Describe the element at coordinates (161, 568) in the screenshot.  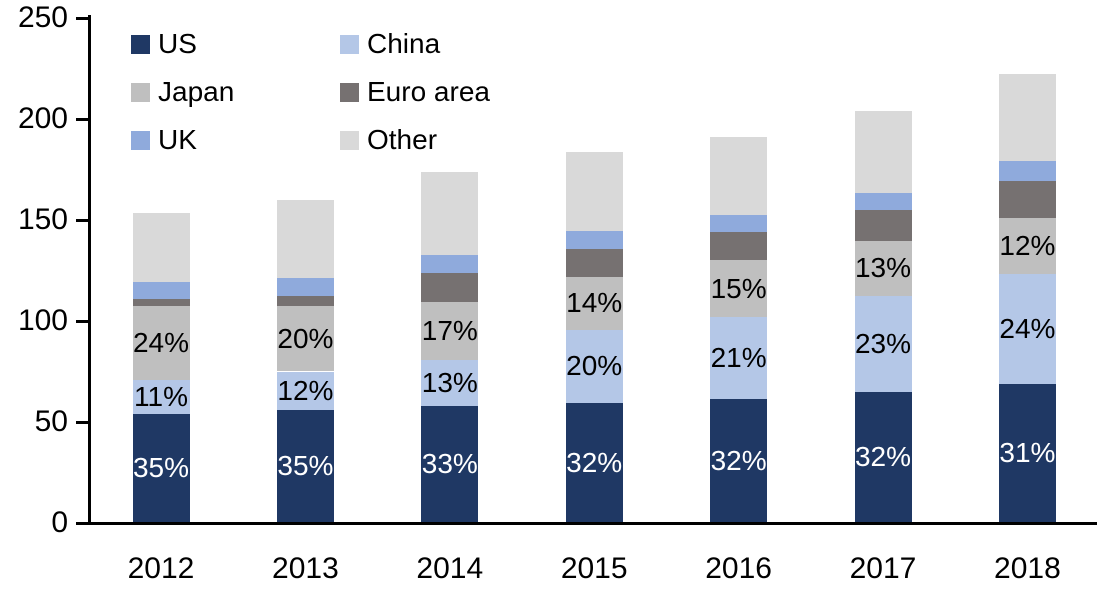
I see `x-tick-label-2012: 2012` at that location.